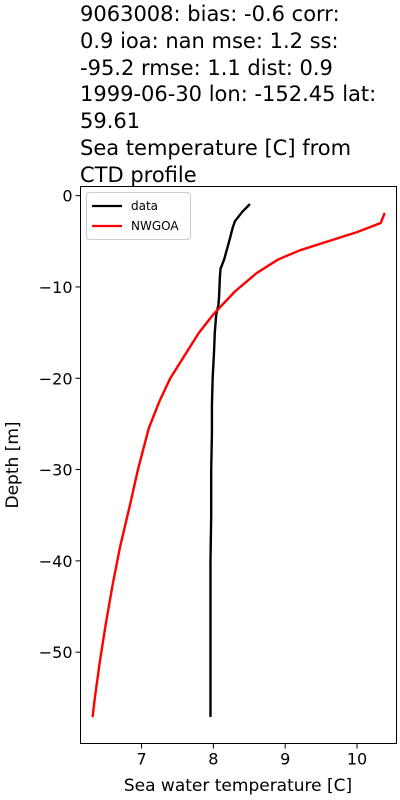  What do you see at coordinates (56, 652) in the screenshot?
I see `y-tick-label: −50` at bounding box center [56, 652].